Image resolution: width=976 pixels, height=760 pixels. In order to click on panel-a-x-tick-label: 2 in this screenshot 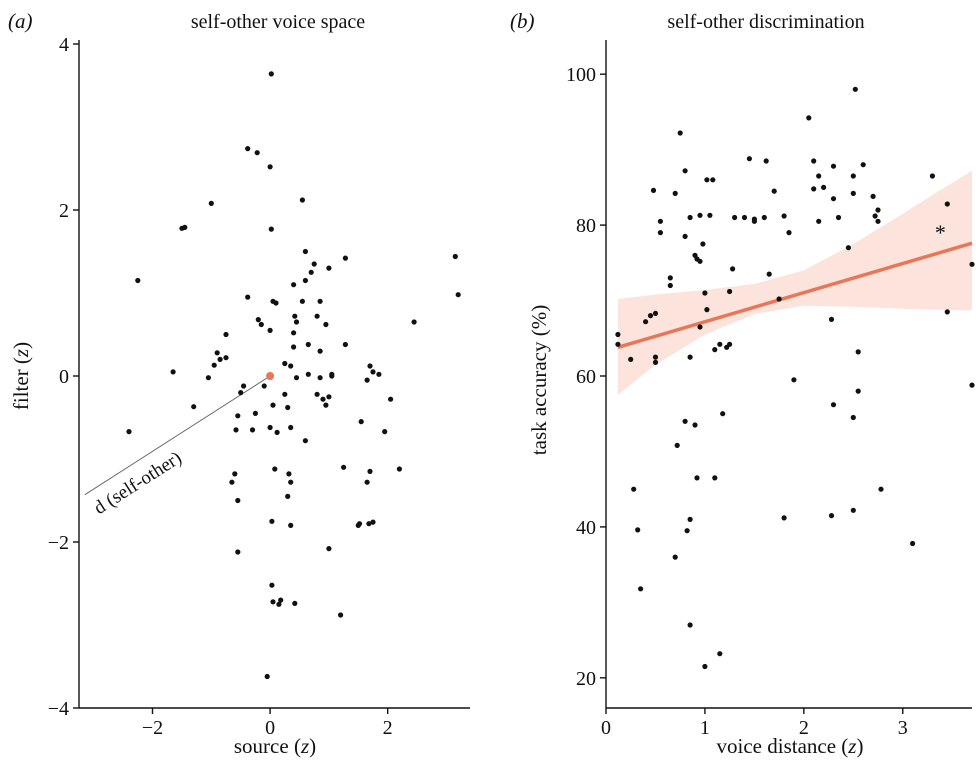, I will do `click(388, 728)`.